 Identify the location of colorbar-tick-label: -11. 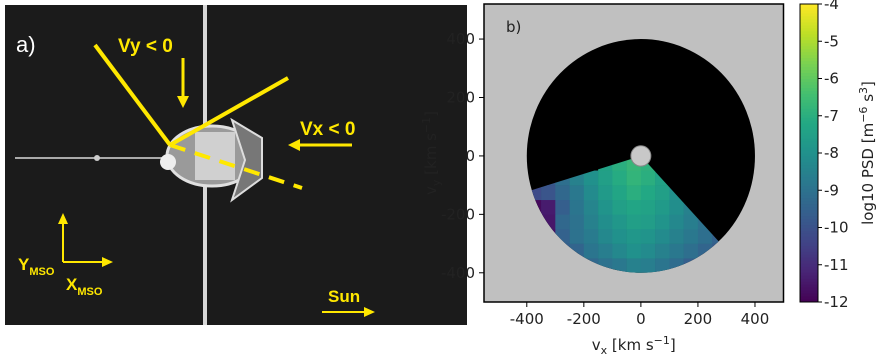
(836, 265).